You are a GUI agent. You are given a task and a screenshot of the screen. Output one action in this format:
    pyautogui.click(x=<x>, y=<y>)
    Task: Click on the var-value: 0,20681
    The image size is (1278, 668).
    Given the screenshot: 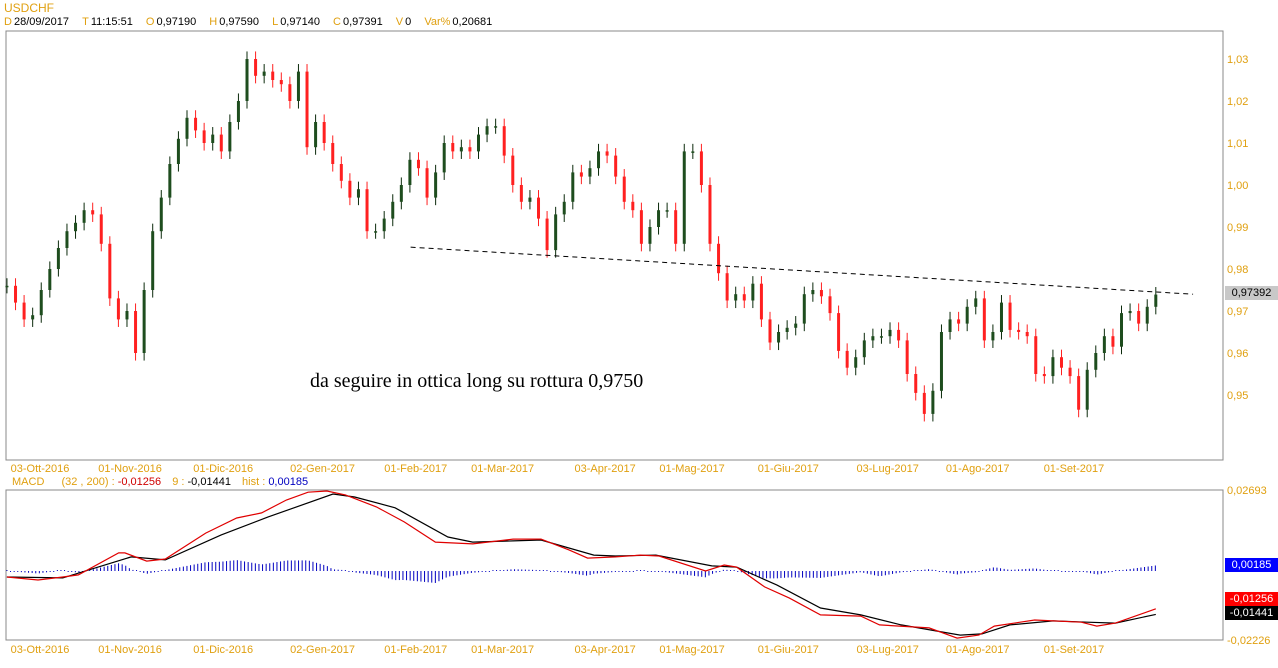 What is the action you would take?
    pyautogui.click(x=472, y=22)
    